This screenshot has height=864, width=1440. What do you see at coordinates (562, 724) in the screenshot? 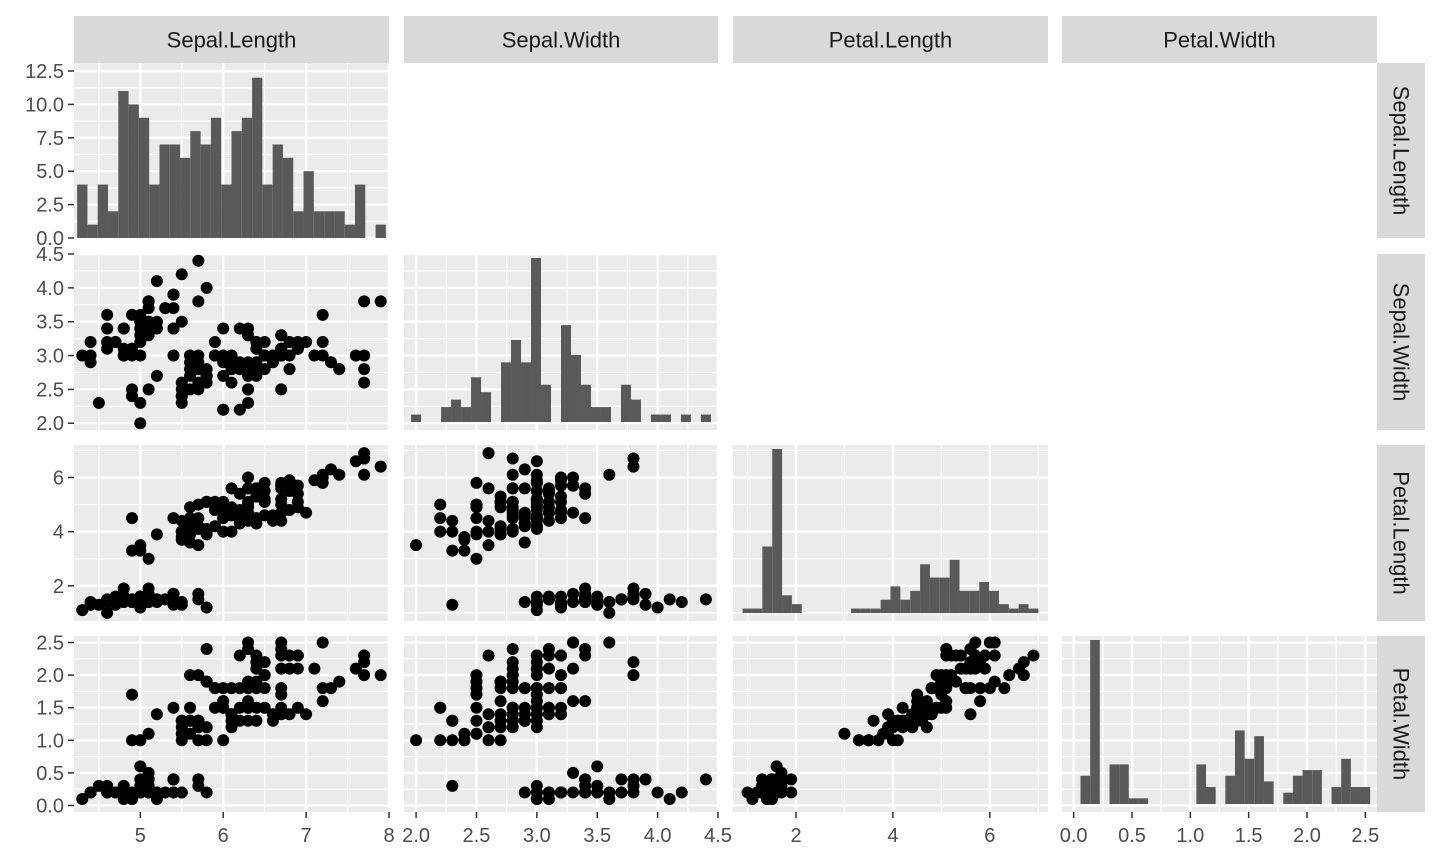
I see `panel-petal-width-vs-sepal-width` at bounding box center [562, 724].